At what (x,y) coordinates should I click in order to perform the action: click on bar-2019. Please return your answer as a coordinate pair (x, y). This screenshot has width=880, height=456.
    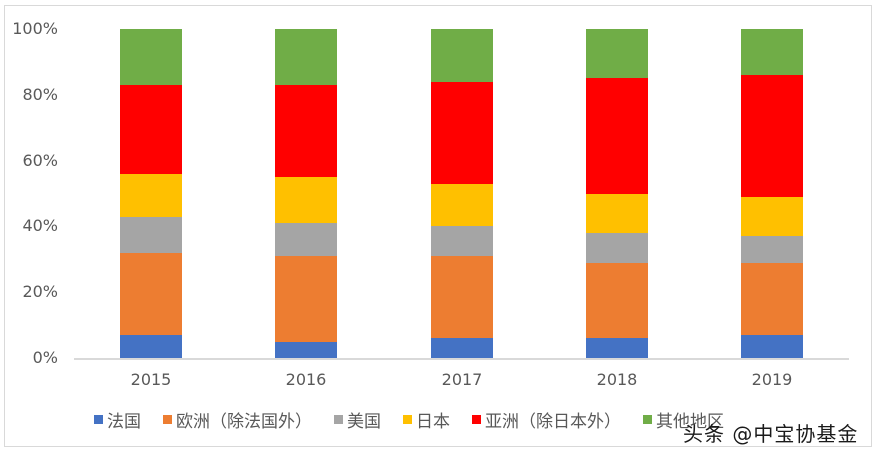
    Looking at the image, I should click on (772, 193).